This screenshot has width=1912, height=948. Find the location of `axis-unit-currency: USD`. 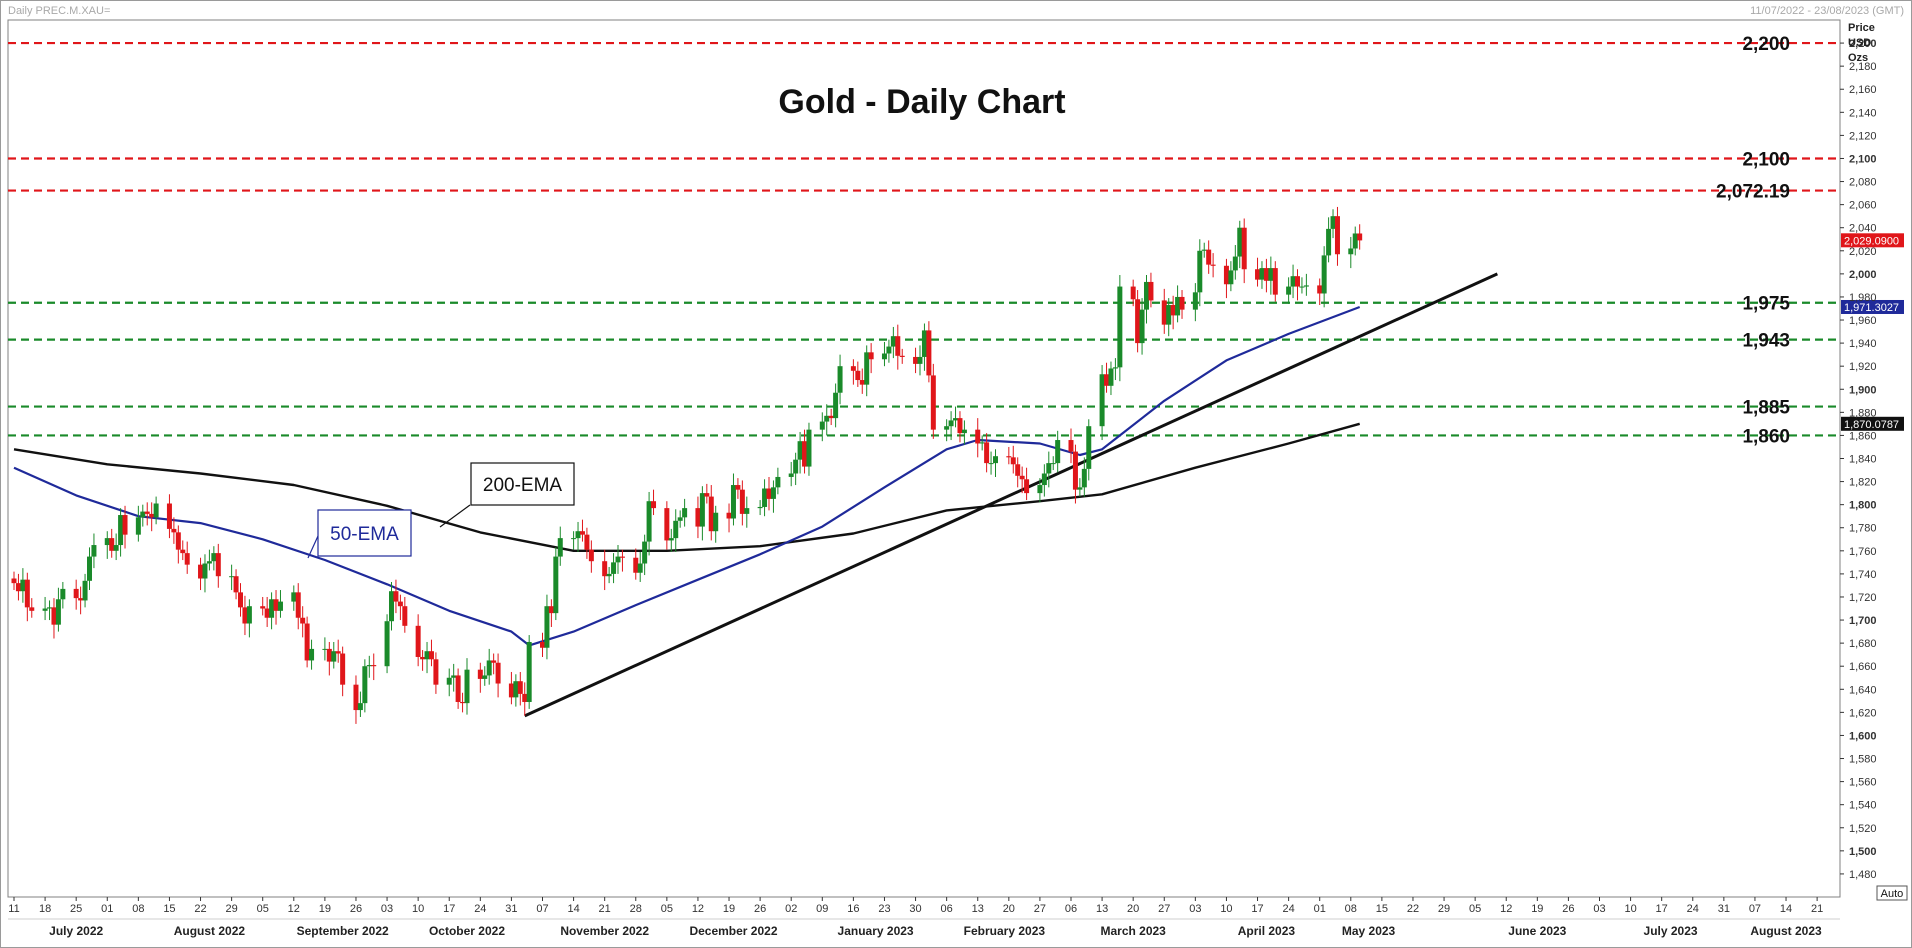

axis-unit-currency: USD is located at coordinates (1859, 43).